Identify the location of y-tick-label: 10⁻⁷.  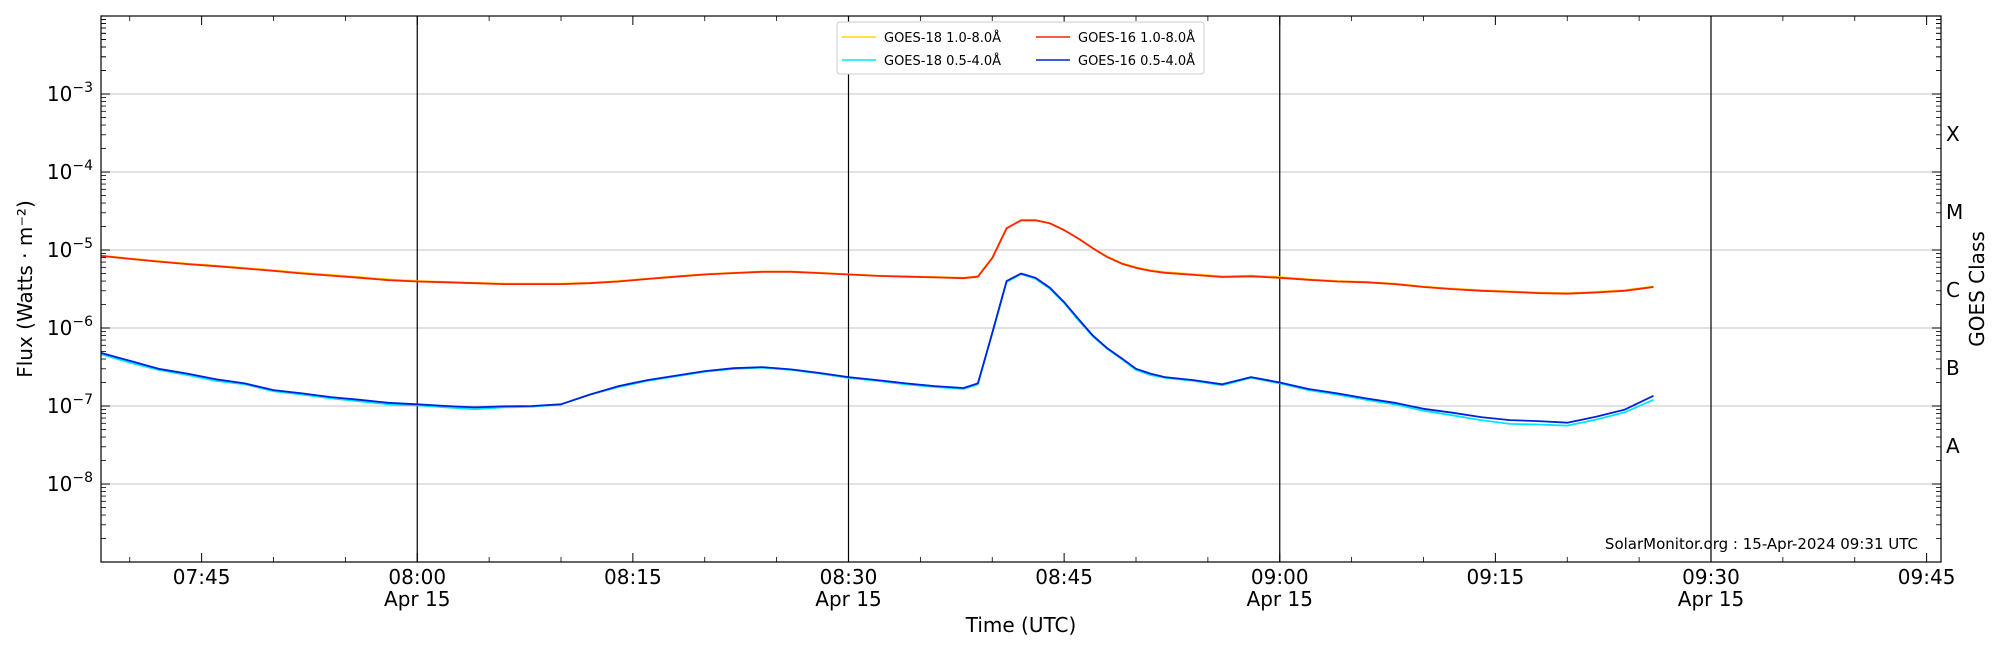
(70, 405).